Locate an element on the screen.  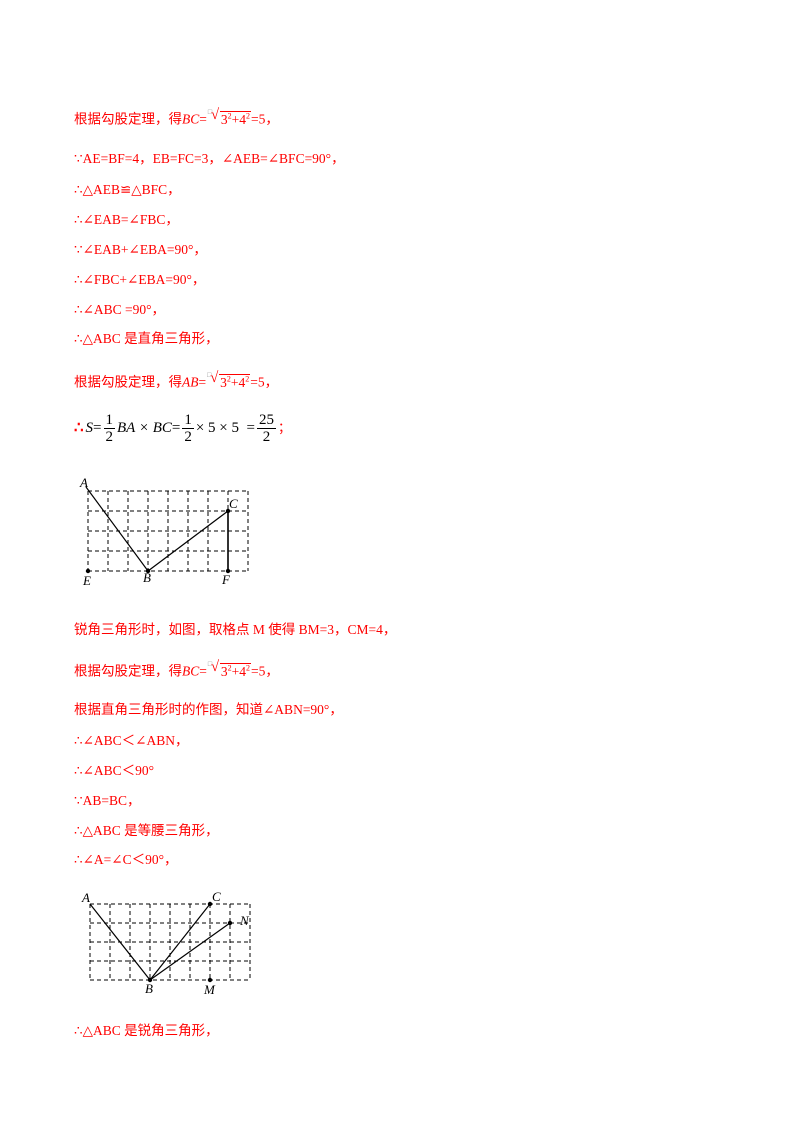
point-c is located at coordinates (228, 511).